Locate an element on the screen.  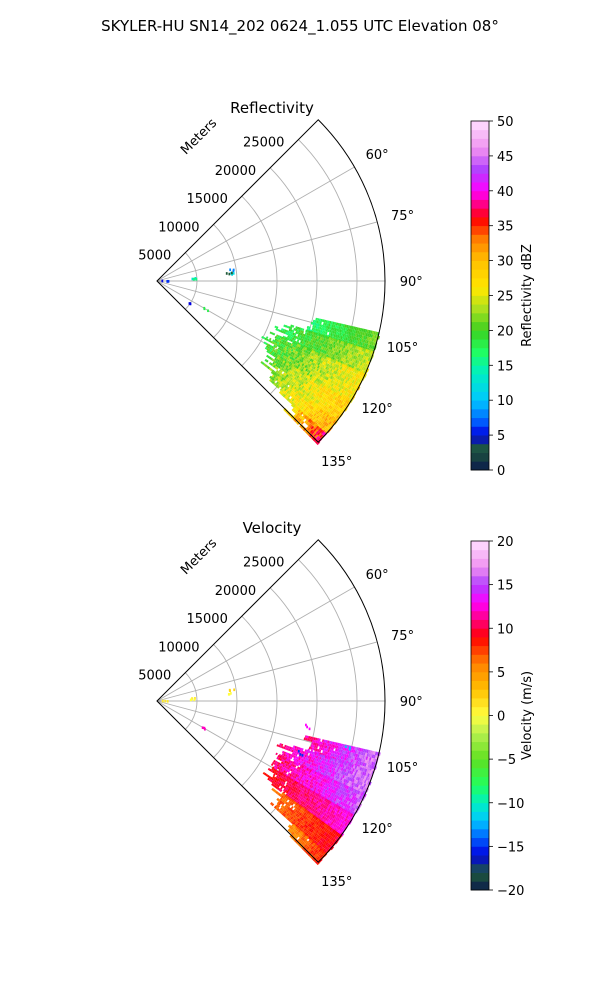
colorbar-tick-label: 30 is located at coordinates (505, 262).